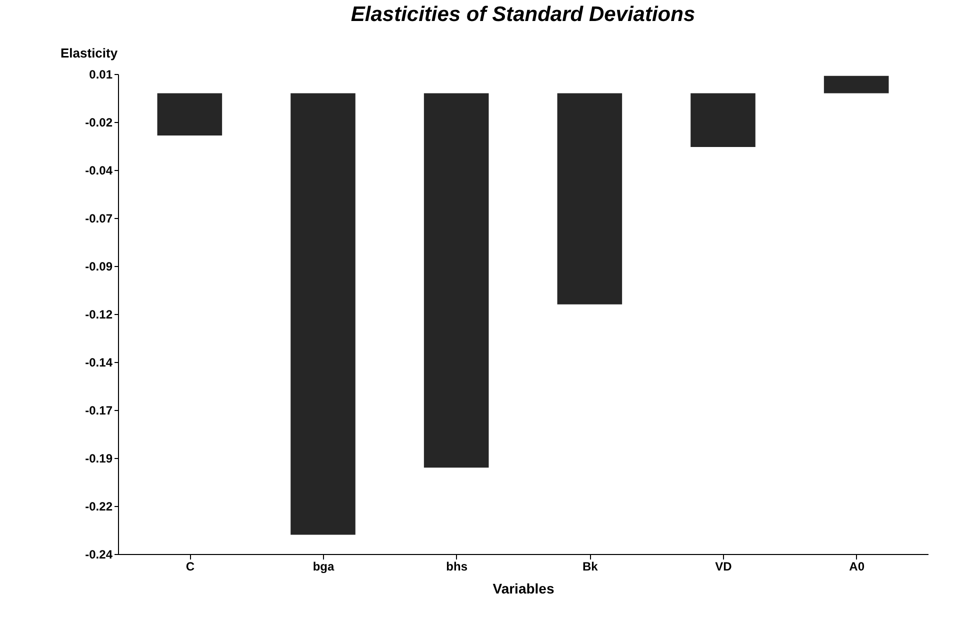 The height and width of the screenshot is (629, 955). Describe the element at coordinates (190, 567) in the screenshot. I see `x-tick-label: C` at that location.